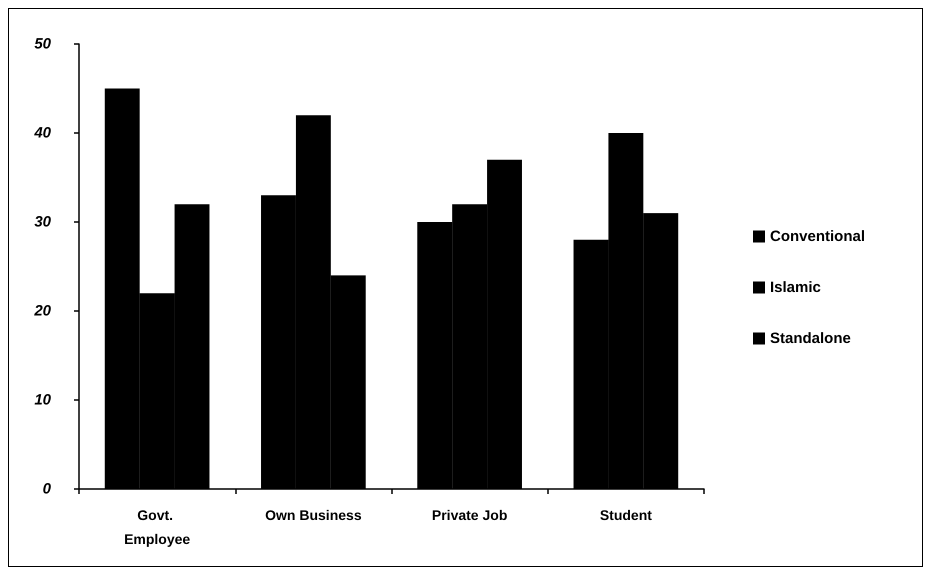  What do you see at coordinates (626, 515) in the screenshot?
I see `x-tick-label: Student` at bounding box center [626, 515].